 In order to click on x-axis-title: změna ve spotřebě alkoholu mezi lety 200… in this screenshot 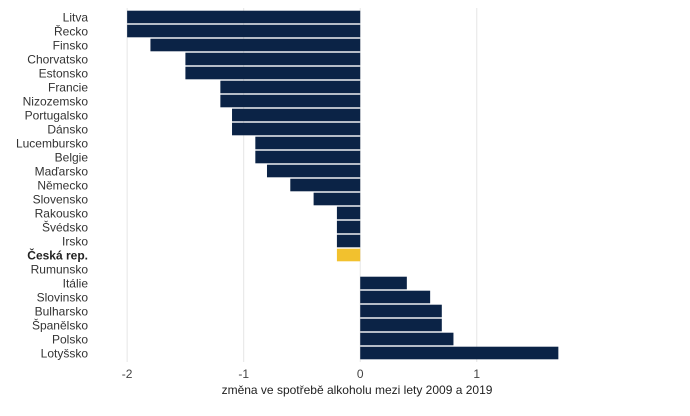, I will do `click(357, 390)`.